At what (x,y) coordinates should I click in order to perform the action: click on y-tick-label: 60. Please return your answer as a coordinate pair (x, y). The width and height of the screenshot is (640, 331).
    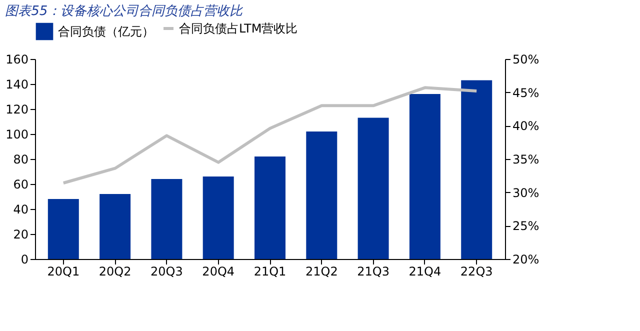
    Looking at the image, I should click on (20, 185).